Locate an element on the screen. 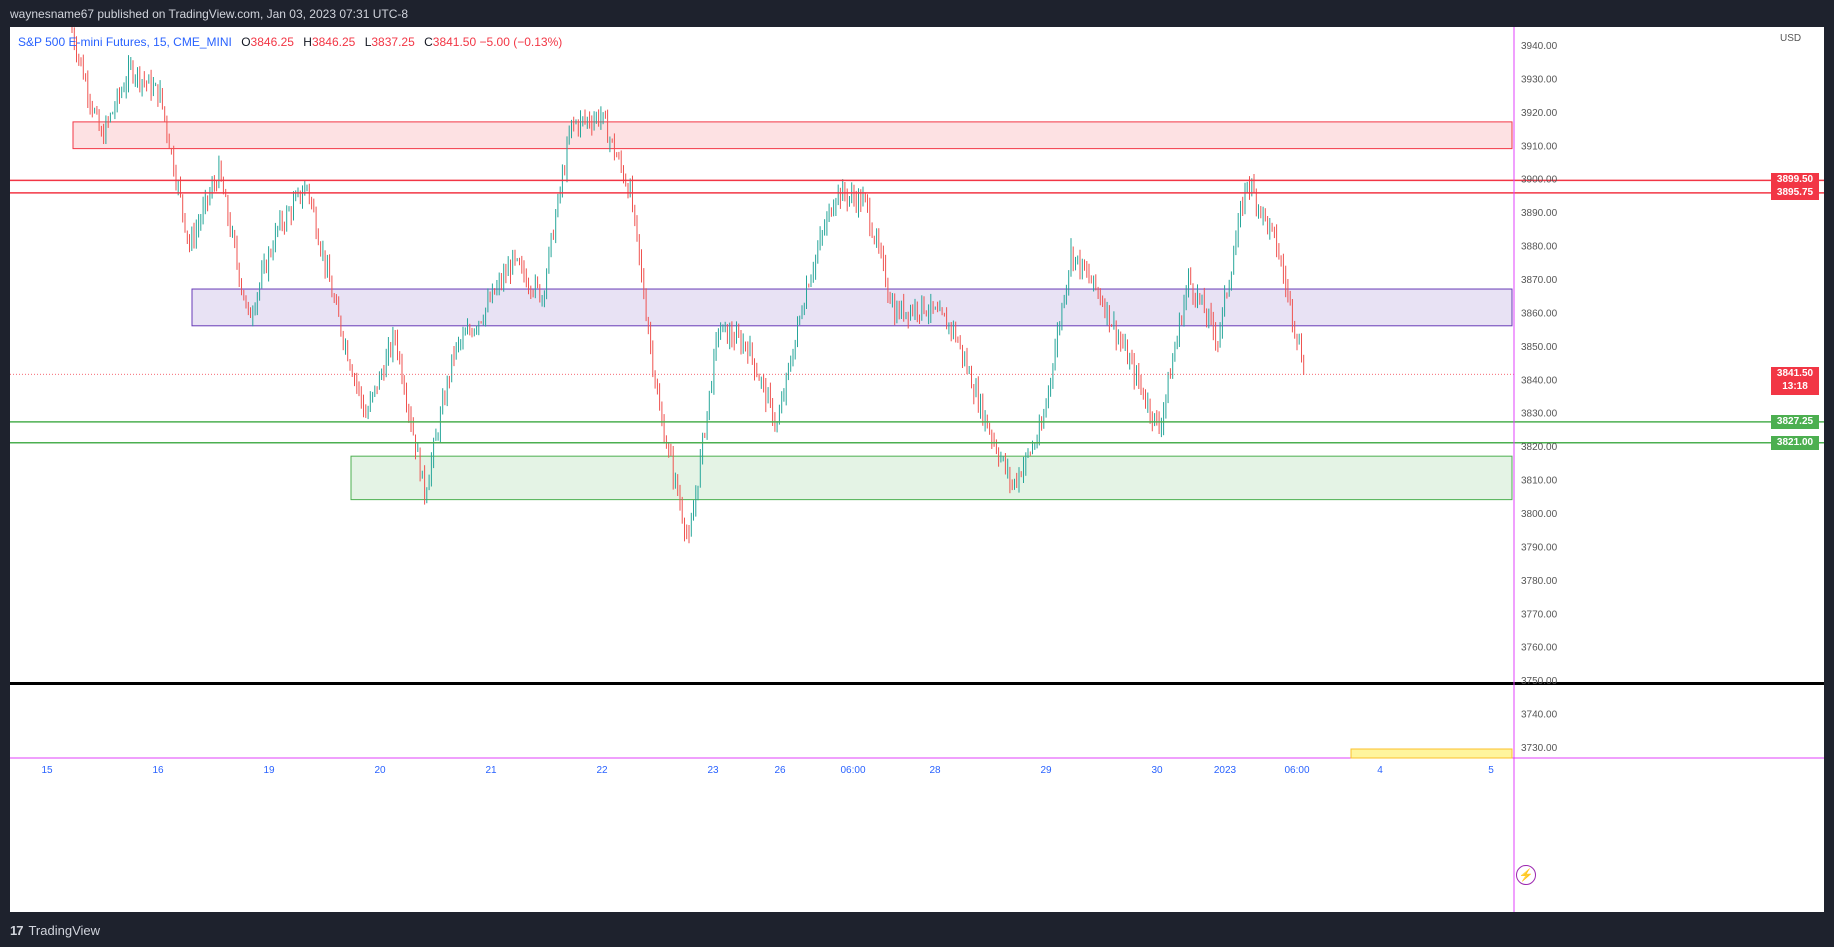 The height and width of the screenshot is (947, 1834). close-label: C is located at coordinates (428, 42).